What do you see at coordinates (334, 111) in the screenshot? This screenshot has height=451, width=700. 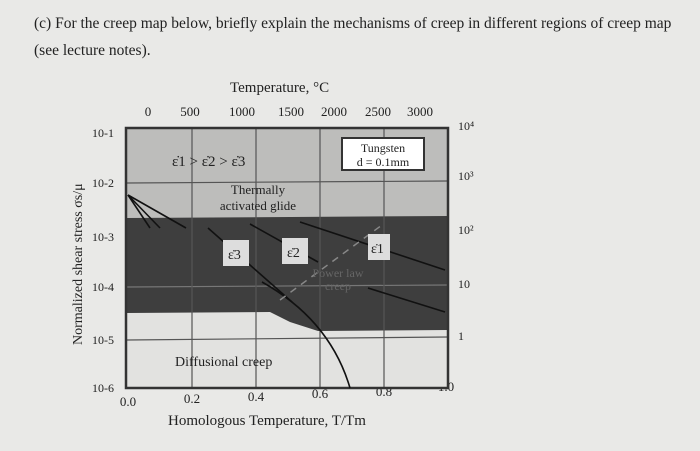 I see `top-tick-label: 2000` at bounding box center [334, 111].